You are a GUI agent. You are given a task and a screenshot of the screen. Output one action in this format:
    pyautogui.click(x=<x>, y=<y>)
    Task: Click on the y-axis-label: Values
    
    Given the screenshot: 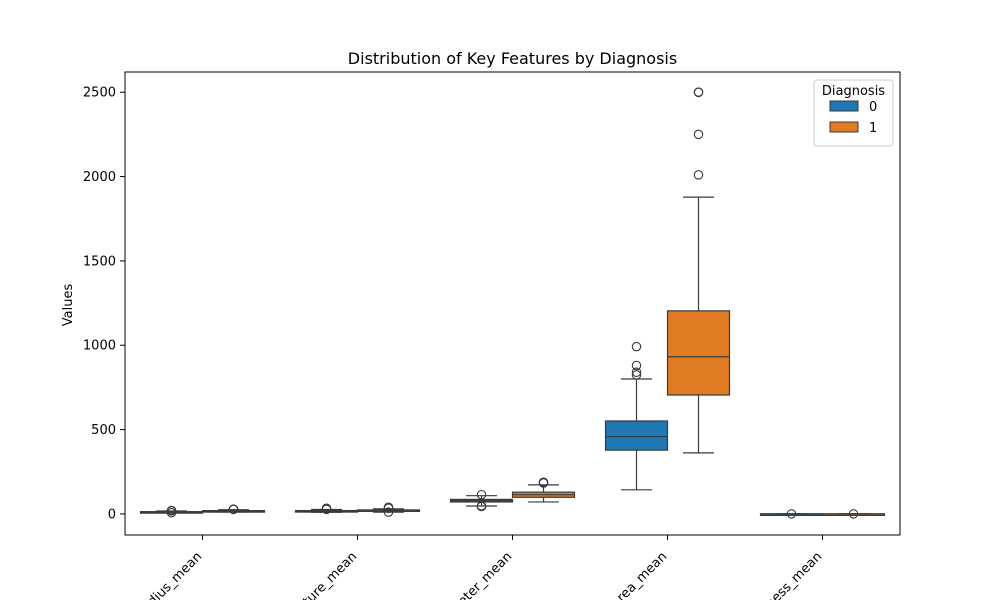 What is the action you would take?
    pyautogui.click(x=68, y=305)
    